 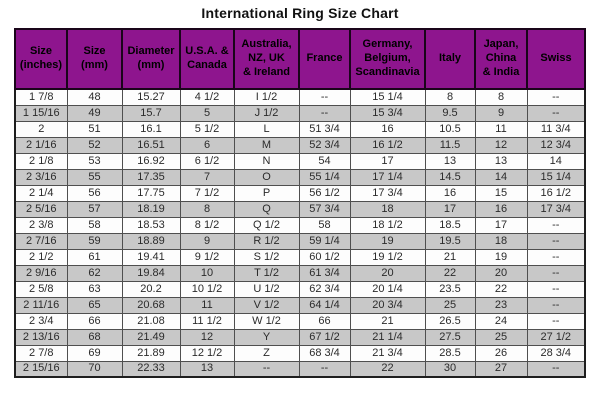 What do you see at coordinates (266, 161) in the screenshot?
I see `table-cell: N` at bounding box center [266, 161].